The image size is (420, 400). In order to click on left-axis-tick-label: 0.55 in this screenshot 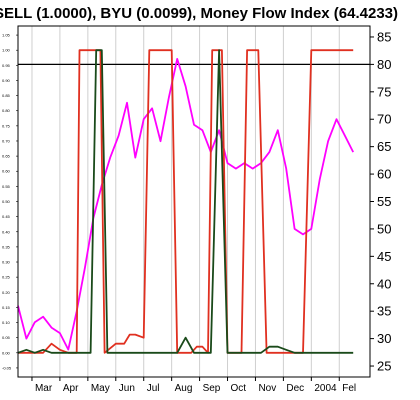, I will do `click(6, 186)`.